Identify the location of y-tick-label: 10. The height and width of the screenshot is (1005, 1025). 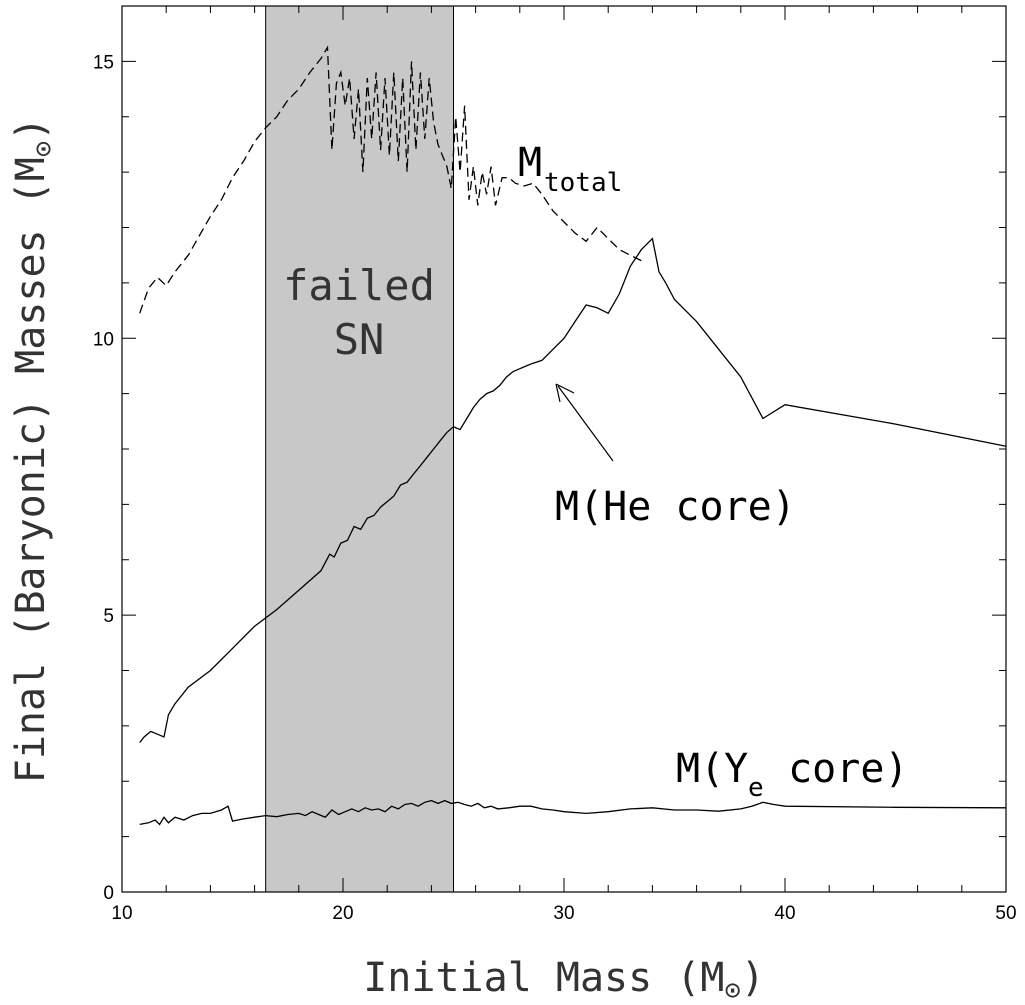
(103, 339).